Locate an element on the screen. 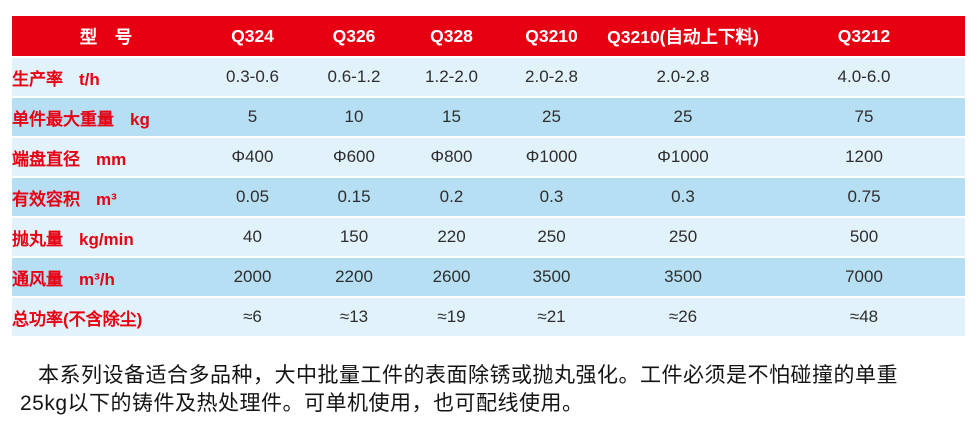 This screenshot has width=978, height=424. spec-row: 有效容积 m³ 0.05 0.15 0.2 0.3 0.3 0.75 is located at coordinates (488, 197).